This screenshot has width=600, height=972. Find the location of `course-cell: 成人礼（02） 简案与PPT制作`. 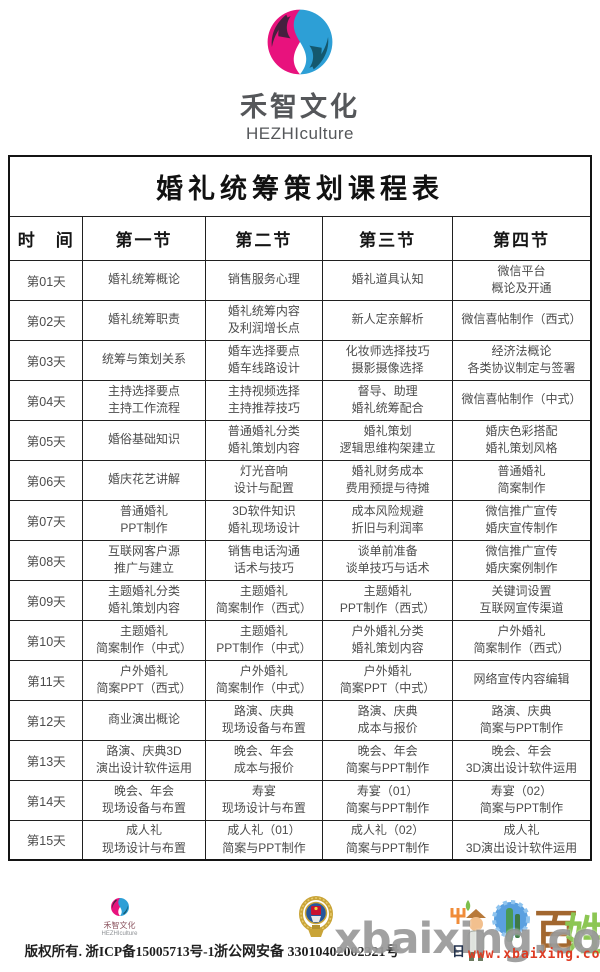

course-cell: 成人礼（02） 简案与PPT制作 is located at coordinates (387, 840).